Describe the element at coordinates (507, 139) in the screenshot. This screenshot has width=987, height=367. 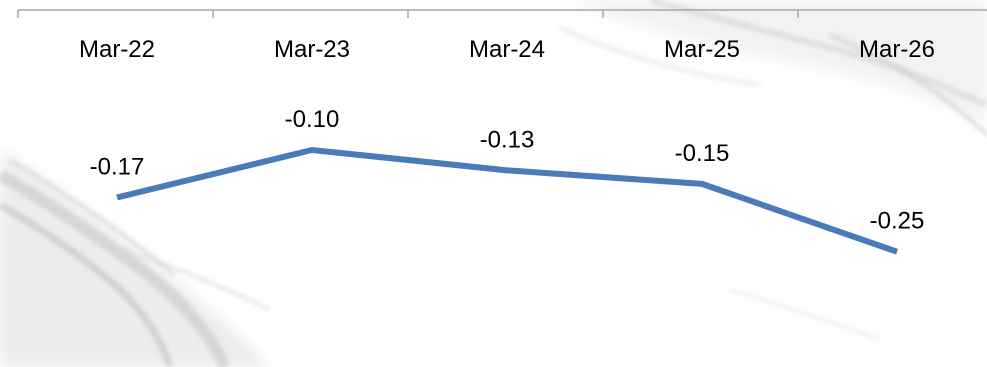
I see `data-label: -0.13` at that location.